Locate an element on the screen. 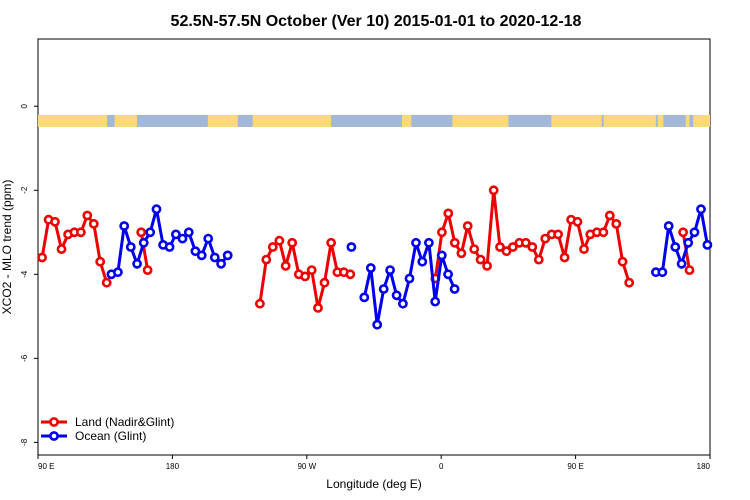  legend-entry: Ocean (Glint) is located at coordinates (93, 436).